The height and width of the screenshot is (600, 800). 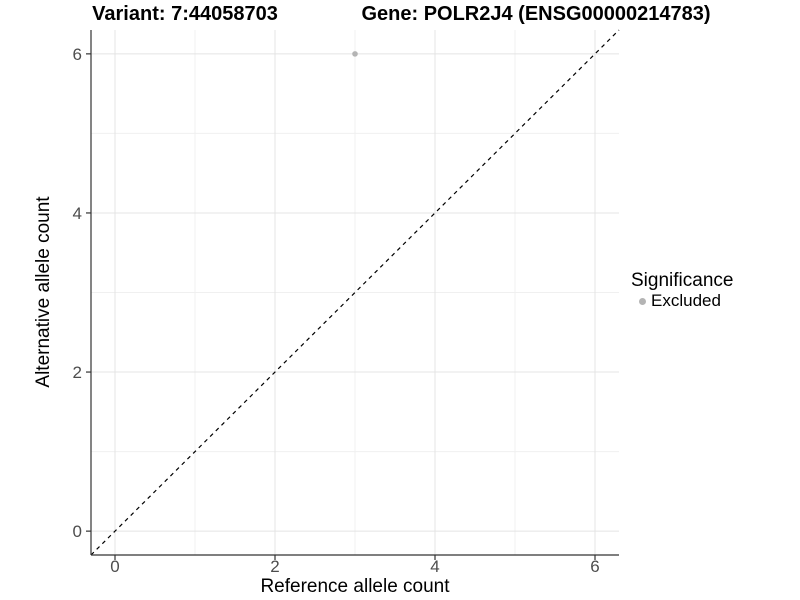 What do you see at coordinates (43, 292) in the screenshot?
I see `y-axis-title: Alternative allele count` at bounding box center [43, 292].